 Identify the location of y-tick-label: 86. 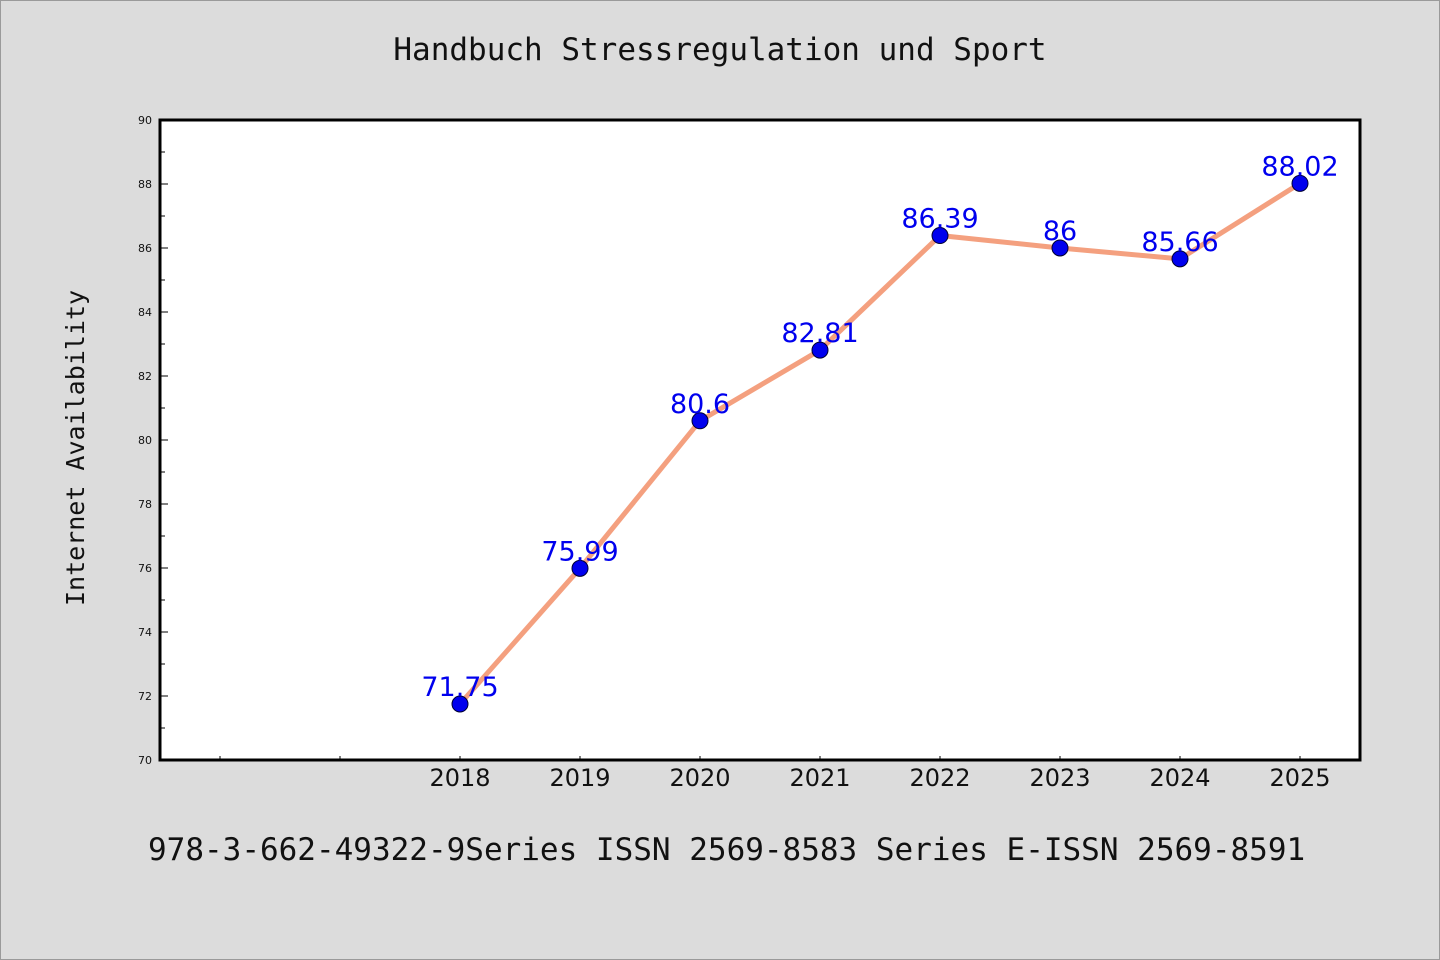
(145, 248).